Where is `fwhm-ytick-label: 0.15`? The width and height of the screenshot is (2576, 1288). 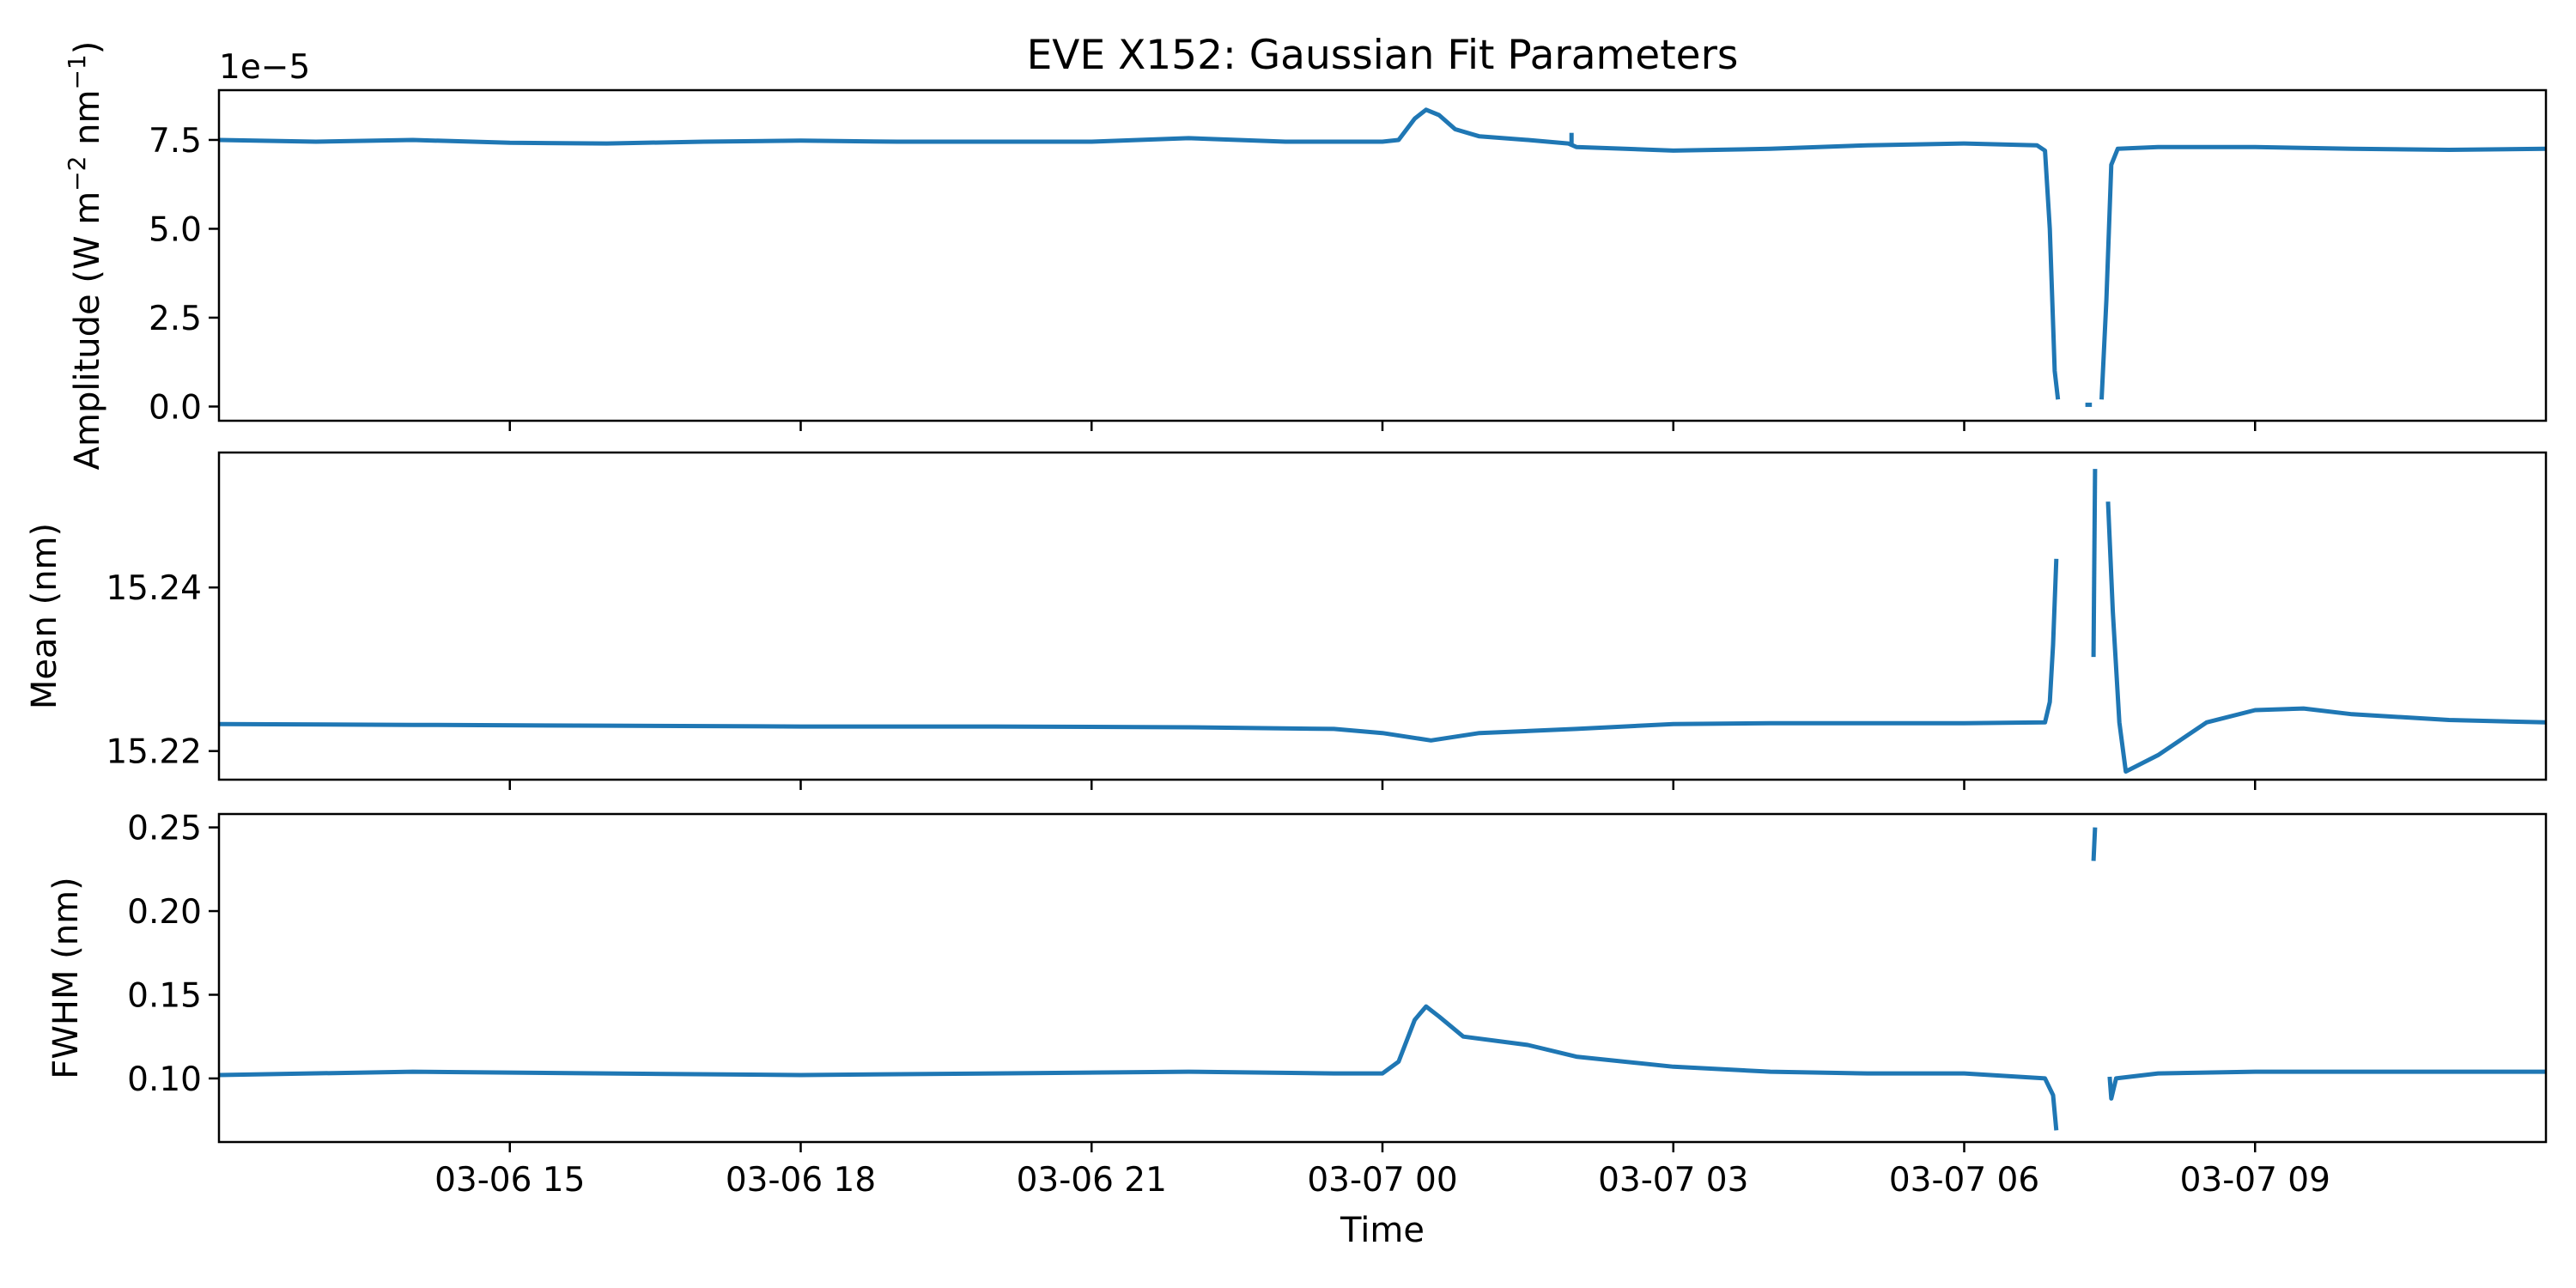
fwhm-ytick-label: 0.15 is located at coordinates (164, 995).